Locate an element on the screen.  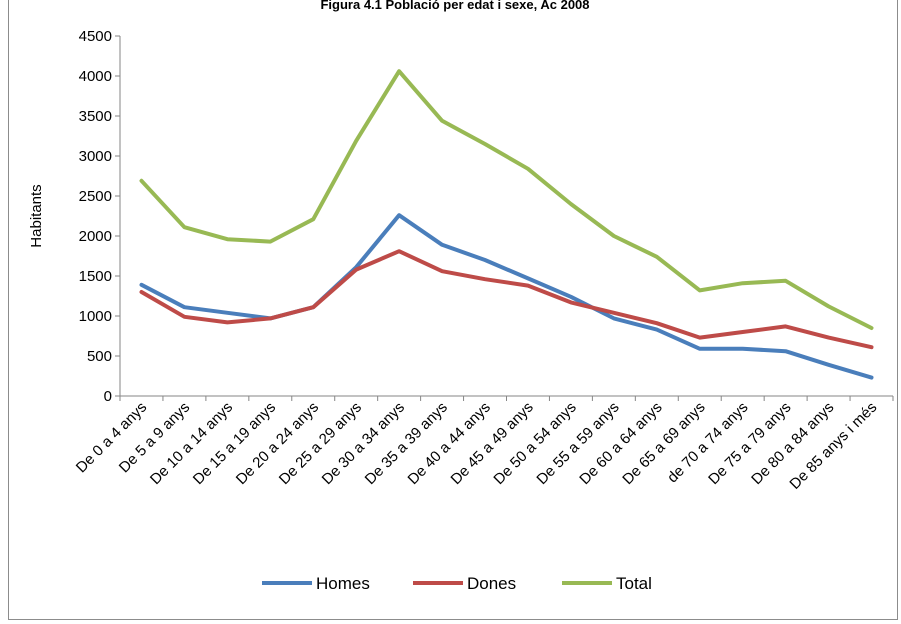
y-axis-label: Habitants is located at coordinates (36, 215).